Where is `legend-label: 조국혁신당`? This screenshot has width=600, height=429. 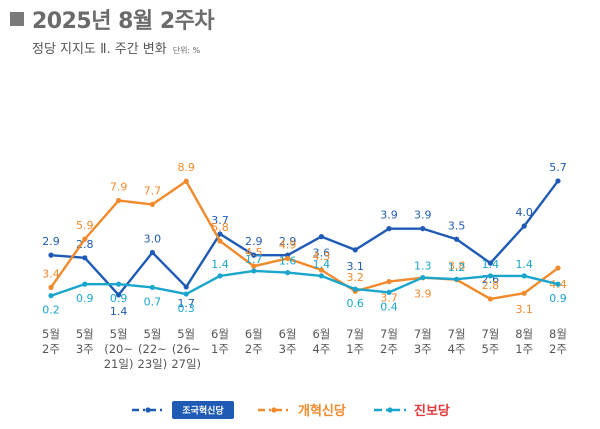 legend-label: 조국혁신당 is located at coordinates (203, 411).